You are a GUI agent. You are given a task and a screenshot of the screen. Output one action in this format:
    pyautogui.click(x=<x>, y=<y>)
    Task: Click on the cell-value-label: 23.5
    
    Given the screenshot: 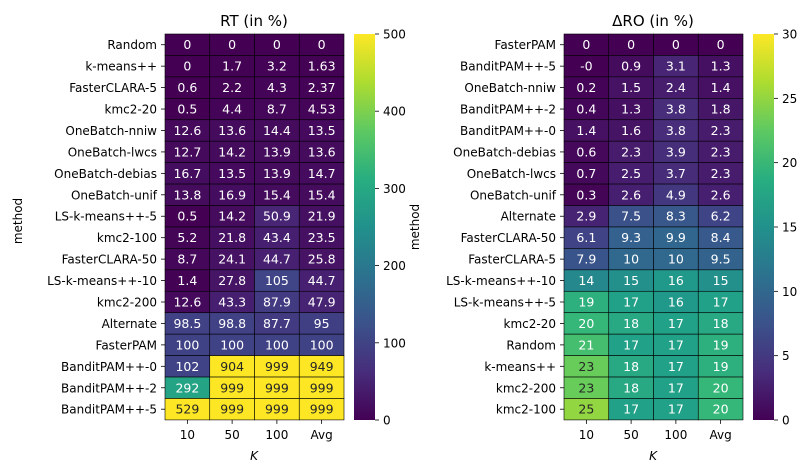 What is the action you would take?
    pyautogui.click(x=322, y=237)
    